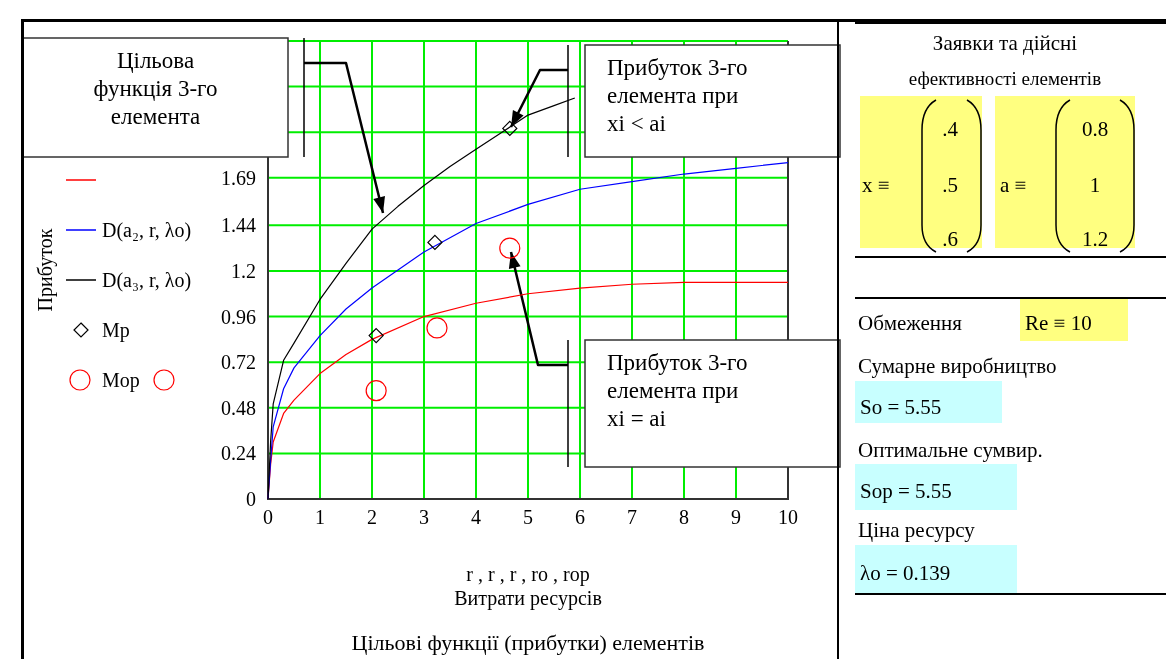  Describe the element at coordinates (238, 407) in the screenshot. I see `y-tick-label: 0.48` at that location.